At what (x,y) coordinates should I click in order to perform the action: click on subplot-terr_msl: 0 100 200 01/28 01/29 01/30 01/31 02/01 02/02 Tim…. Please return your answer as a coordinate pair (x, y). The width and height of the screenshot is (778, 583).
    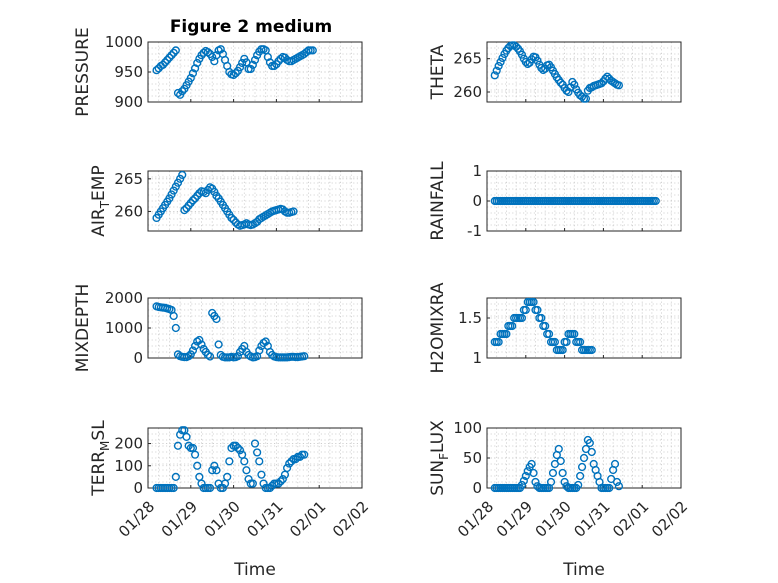
    Looking at the image, I should click on (230, 500).